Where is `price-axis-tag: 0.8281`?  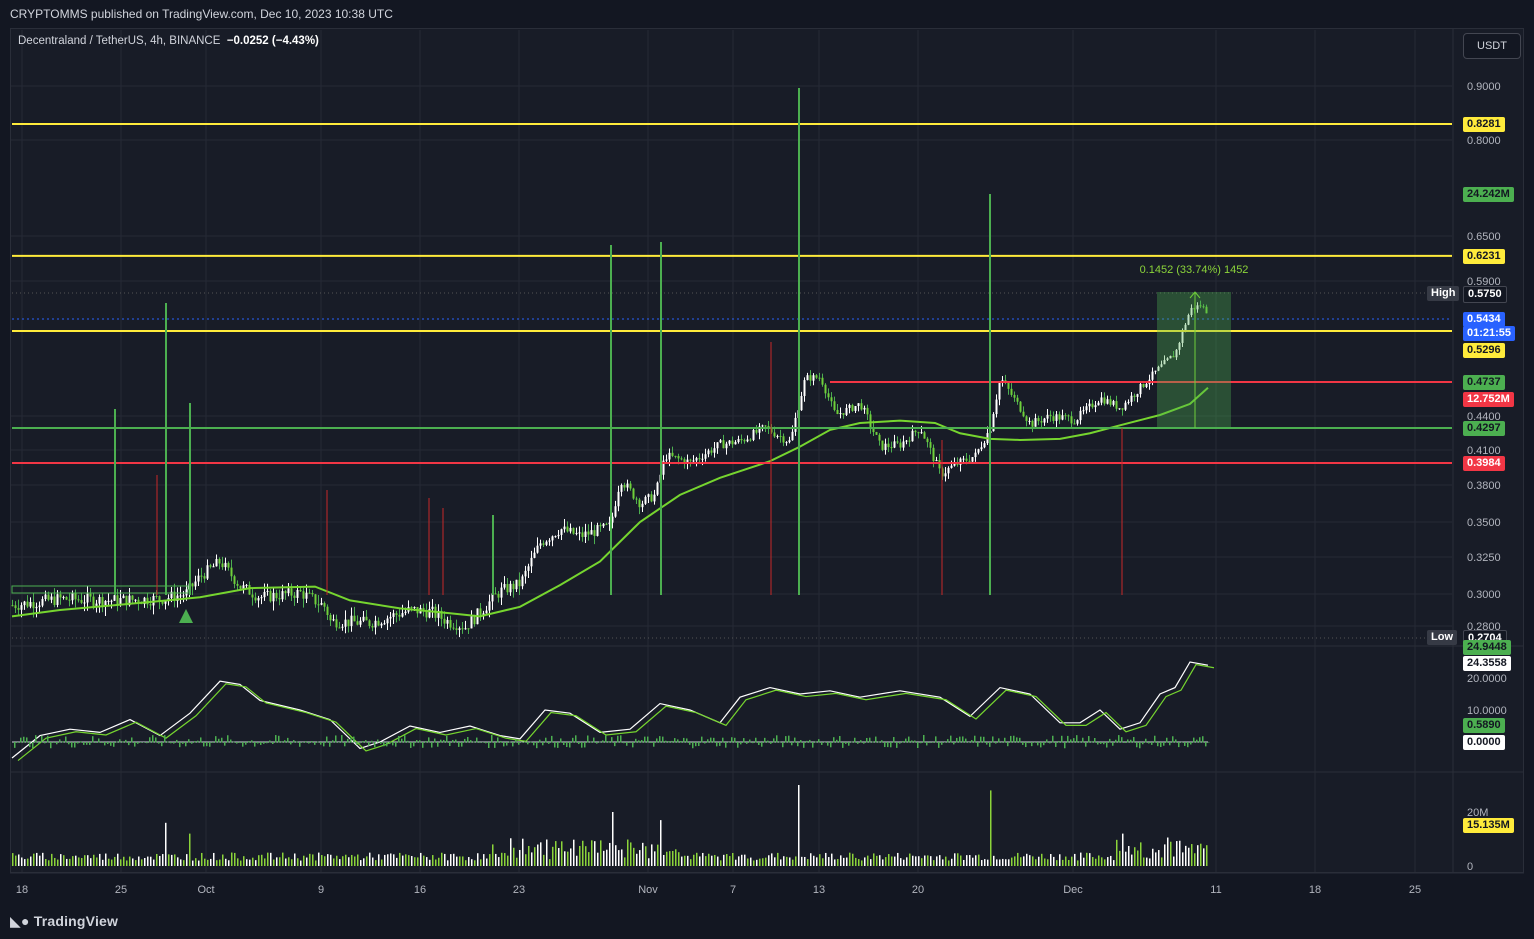 price-axis-tag: 0.8281 is located at coordinates (1484, 124).